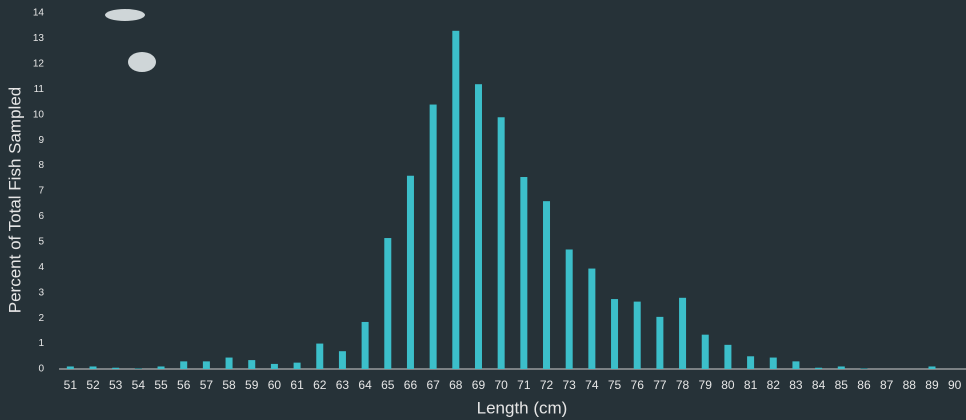 Image resolution: width=966 pixels, height=420 pixels. What do you see at coordinates (388, 385) in the screenshot?
I see `x-tick-label: 65` at bounding box center [388, 385].